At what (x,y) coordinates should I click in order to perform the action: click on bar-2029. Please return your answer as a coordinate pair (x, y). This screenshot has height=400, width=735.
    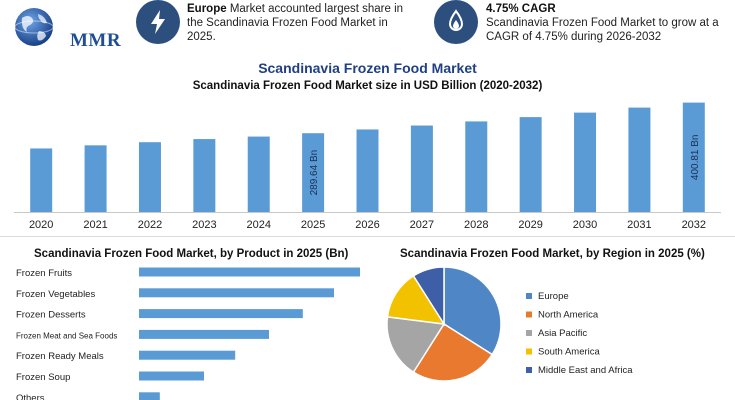
    Looking at the image, I should click on (530, 164).